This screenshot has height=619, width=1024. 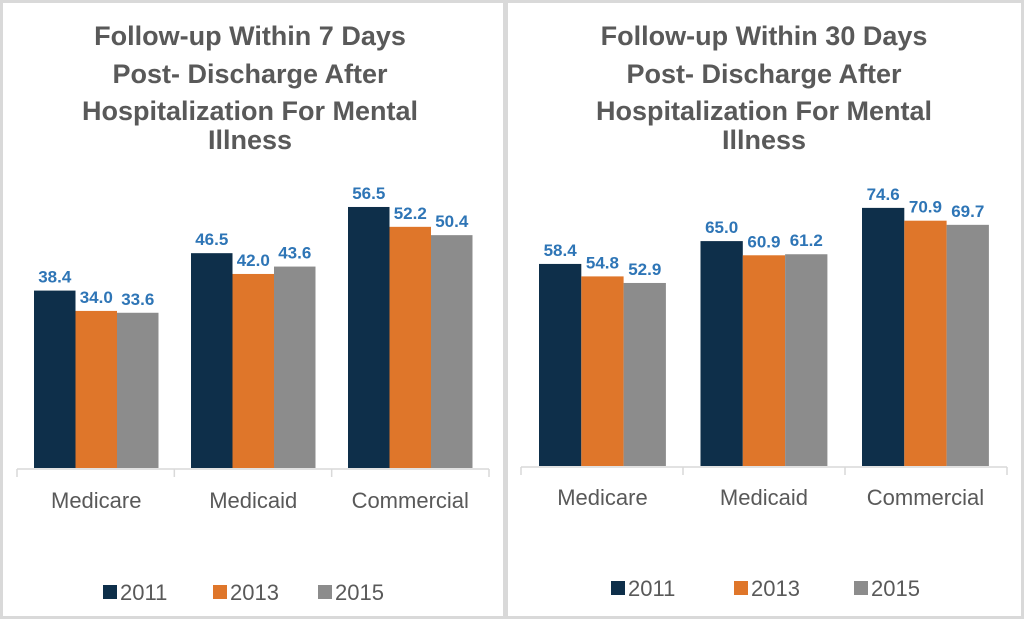 What do you see at coordinates (96, 297) in the screenshot?
I see `data-label: 34.0` at bounding box center [96, 297].